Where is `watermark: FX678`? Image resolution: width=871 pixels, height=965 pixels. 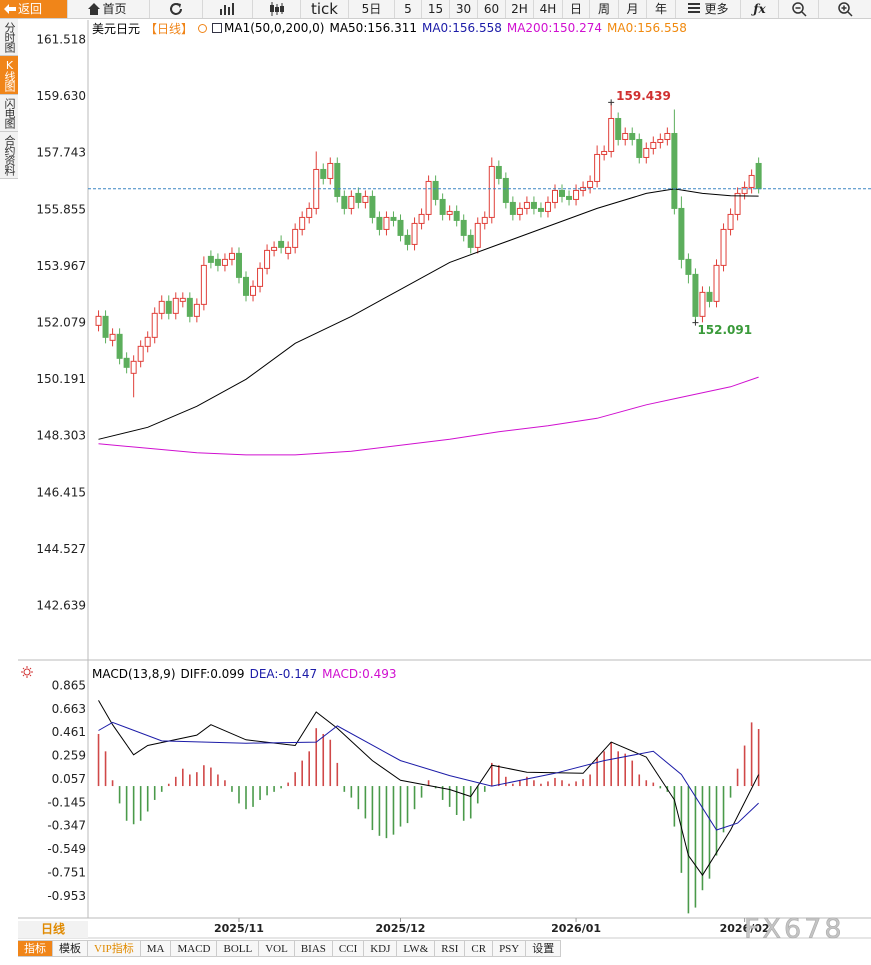
watermark: FX678 is located at coordinates (794, 929).